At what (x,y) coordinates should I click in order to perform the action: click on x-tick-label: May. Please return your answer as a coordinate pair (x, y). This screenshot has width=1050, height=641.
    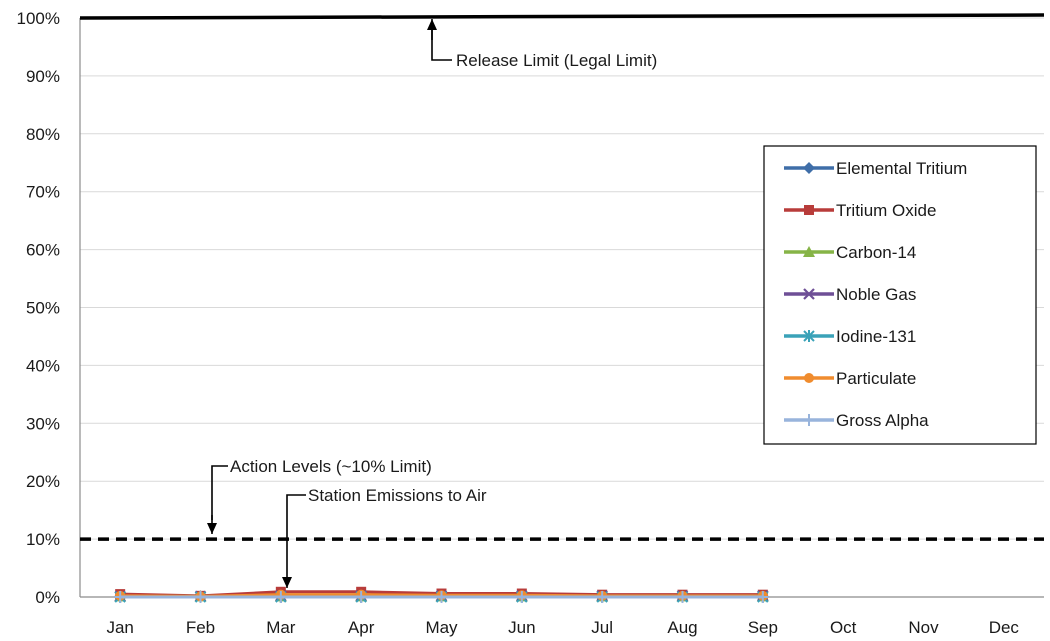
    Looking at the image, I should click on (441, 627).